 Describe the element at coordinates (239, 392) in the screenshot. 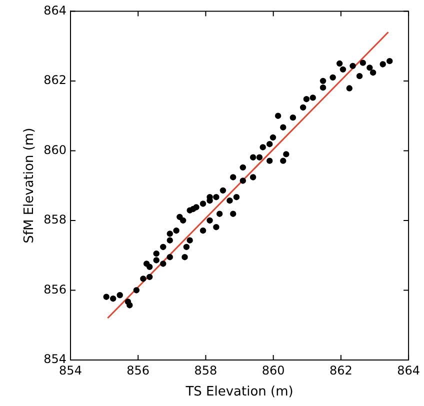

I see `x-axis-title: TS Elevation (m)` at that location.